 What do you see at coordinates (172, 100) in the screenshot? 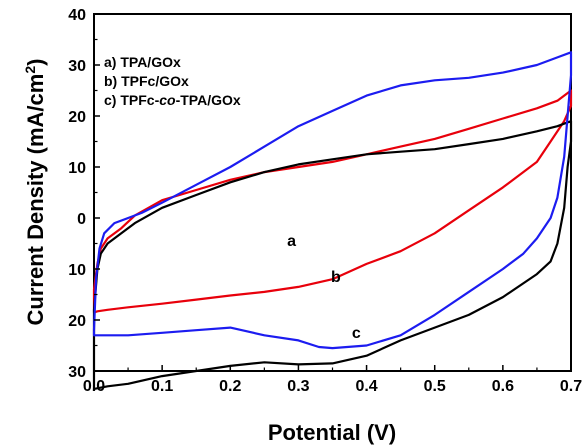
I see `legend-entry-c: c) TPFc-co-TPA/GOx` at bounding box center [172, 100].